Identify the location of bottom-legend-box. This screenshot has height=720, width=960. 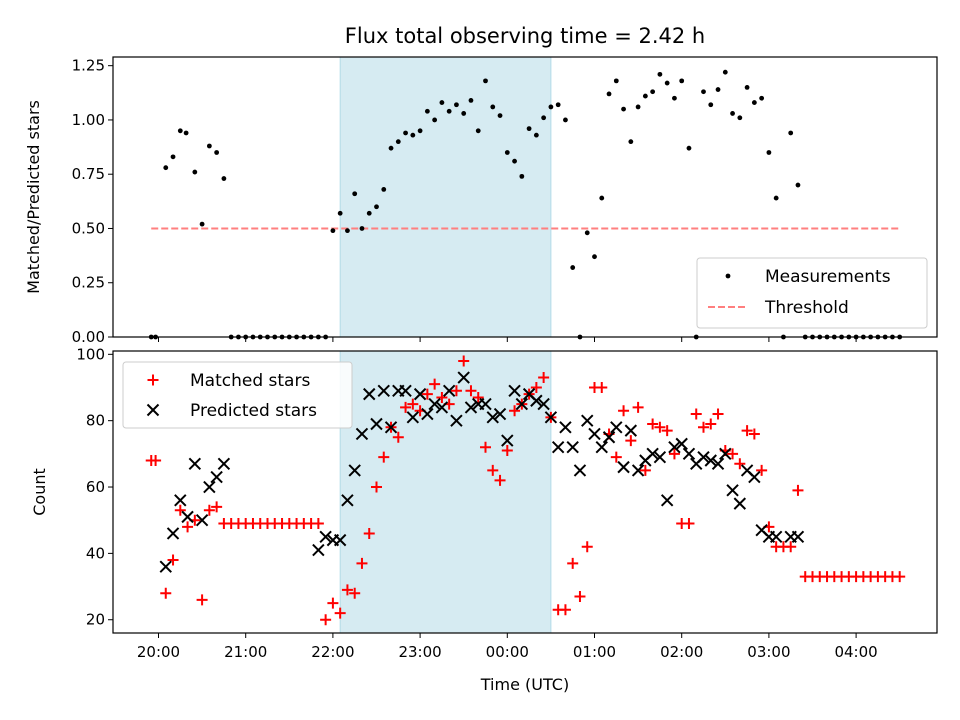
(237, 395).